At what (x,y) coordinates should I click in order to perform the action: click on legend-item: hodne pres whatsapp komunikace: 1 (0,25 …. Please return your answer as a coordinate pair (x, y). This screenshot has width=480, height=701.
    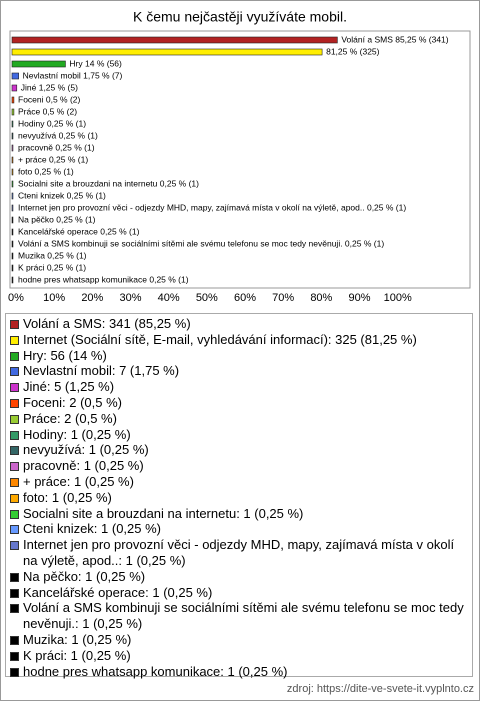
    Looking at the image, I should click on (241, 672).